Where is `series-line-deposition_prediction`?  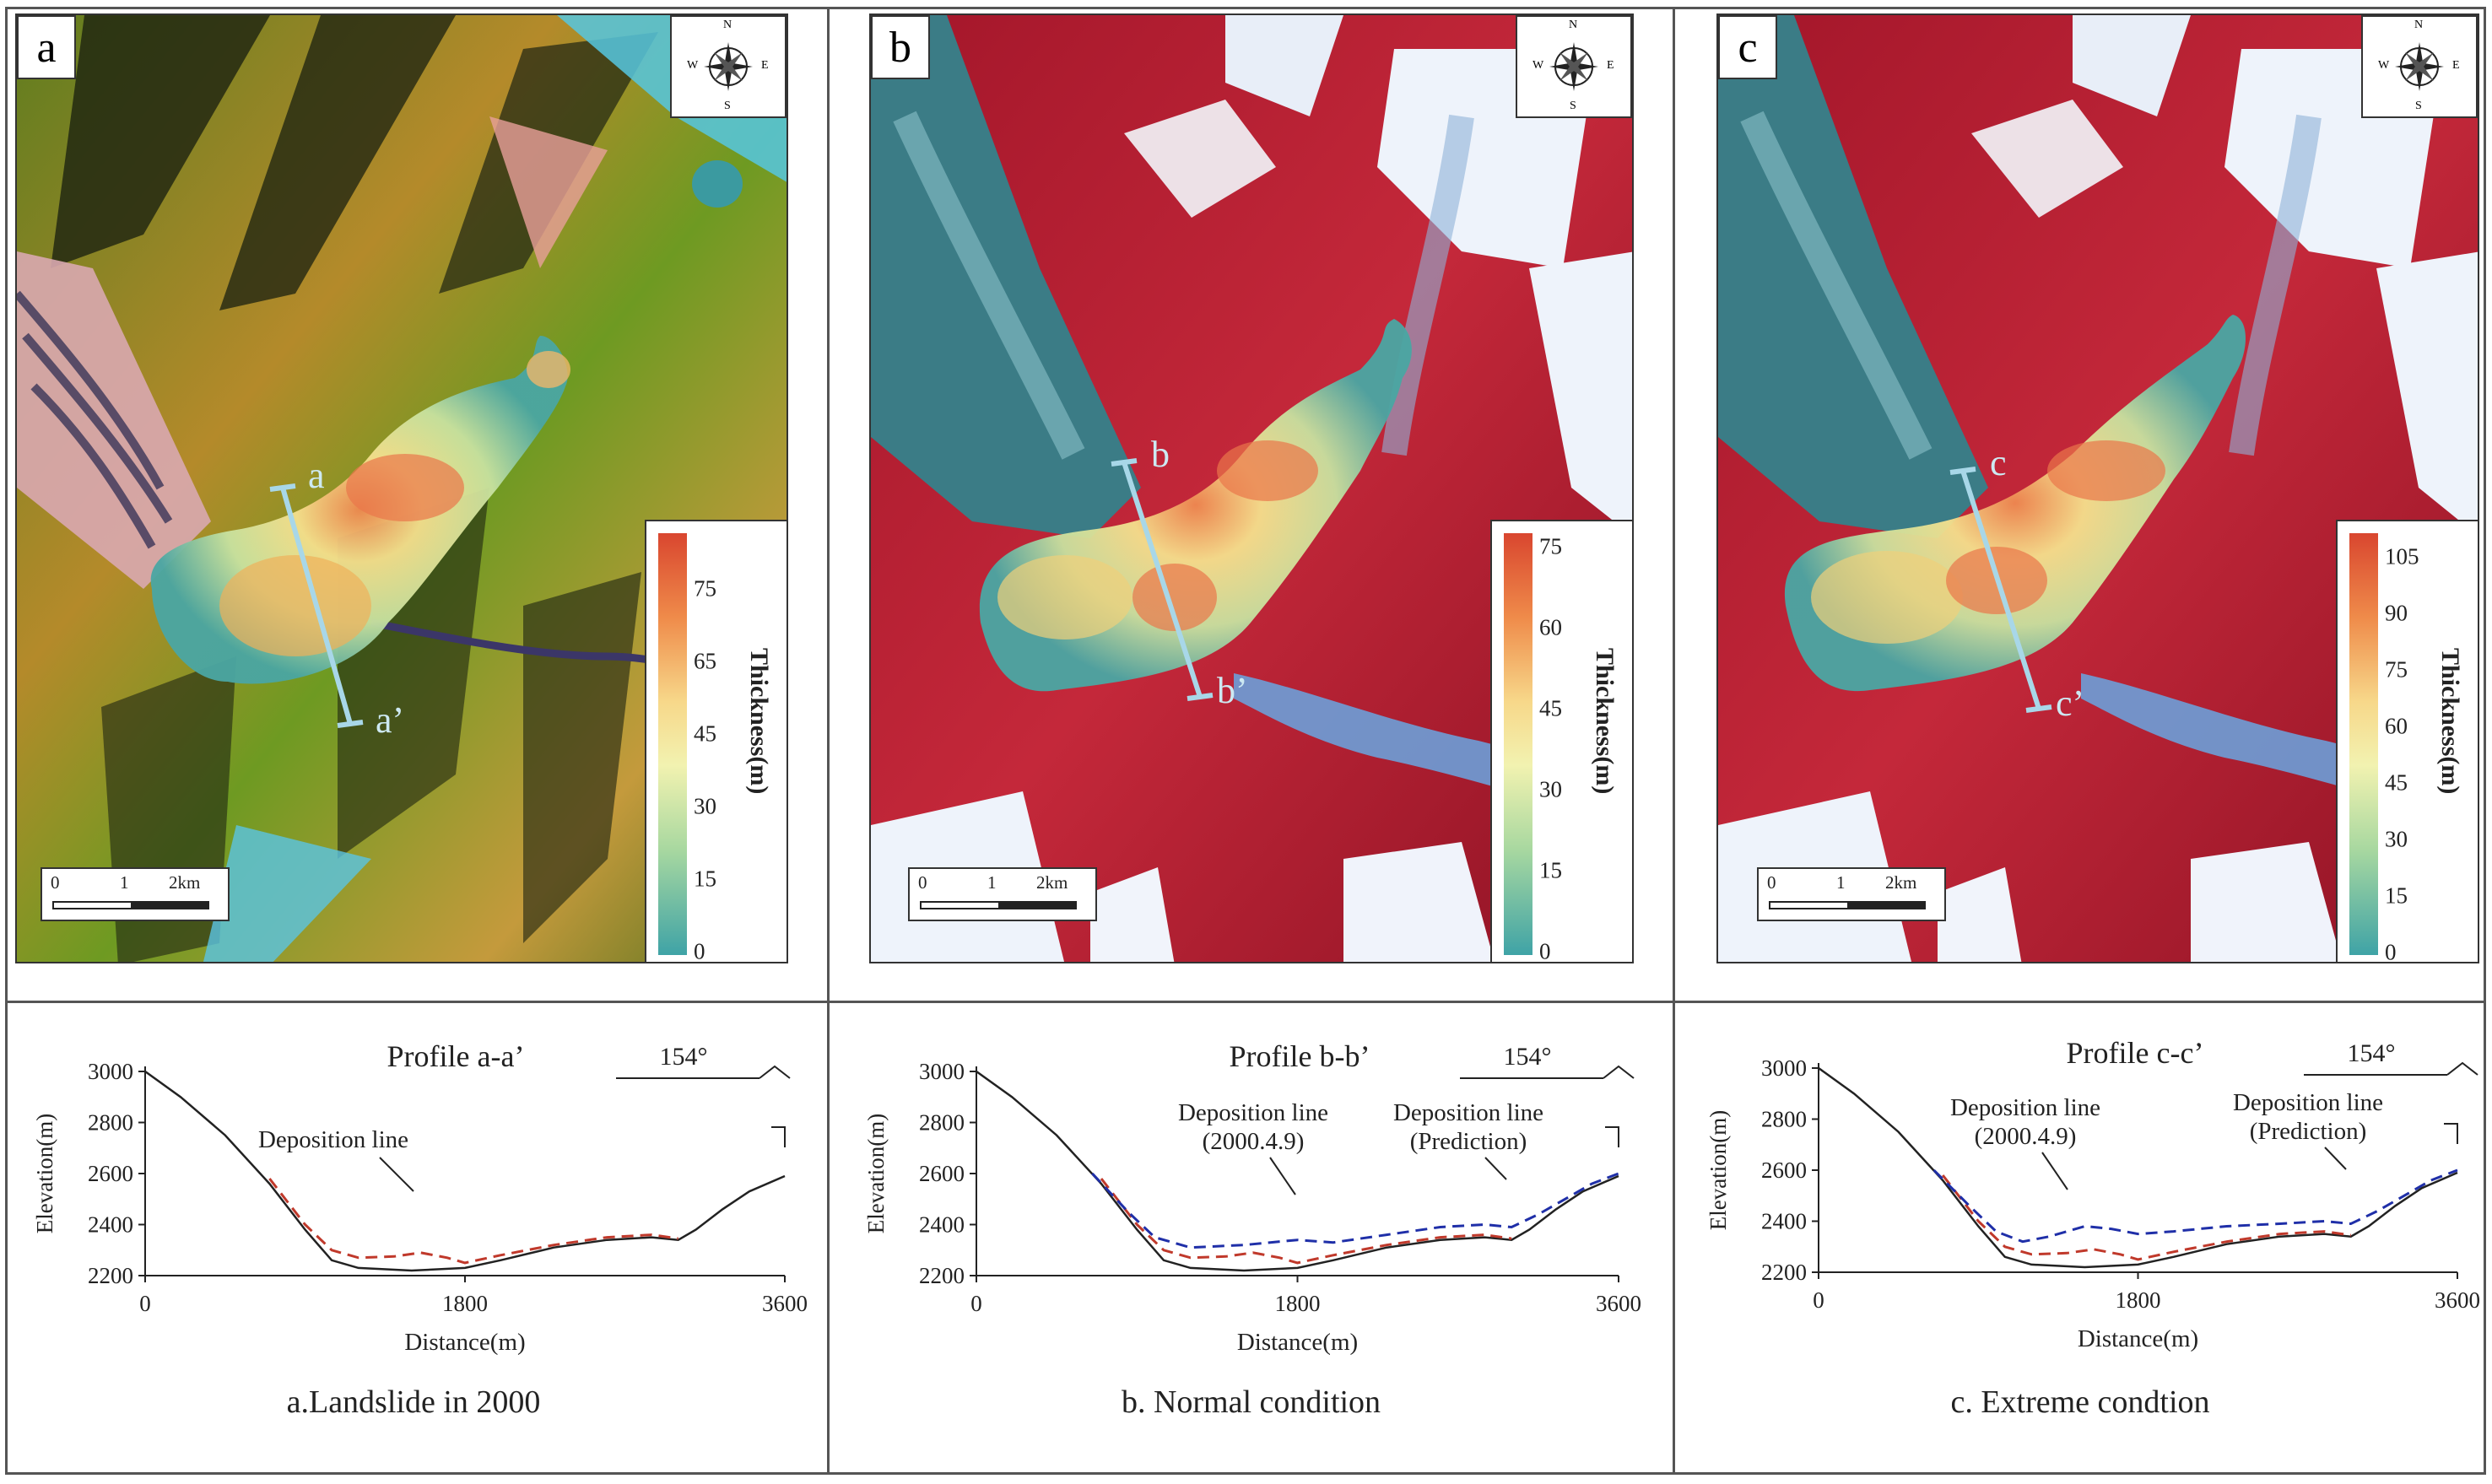 series-line-deposition_prediction is located at coordinates (1355, 1210).